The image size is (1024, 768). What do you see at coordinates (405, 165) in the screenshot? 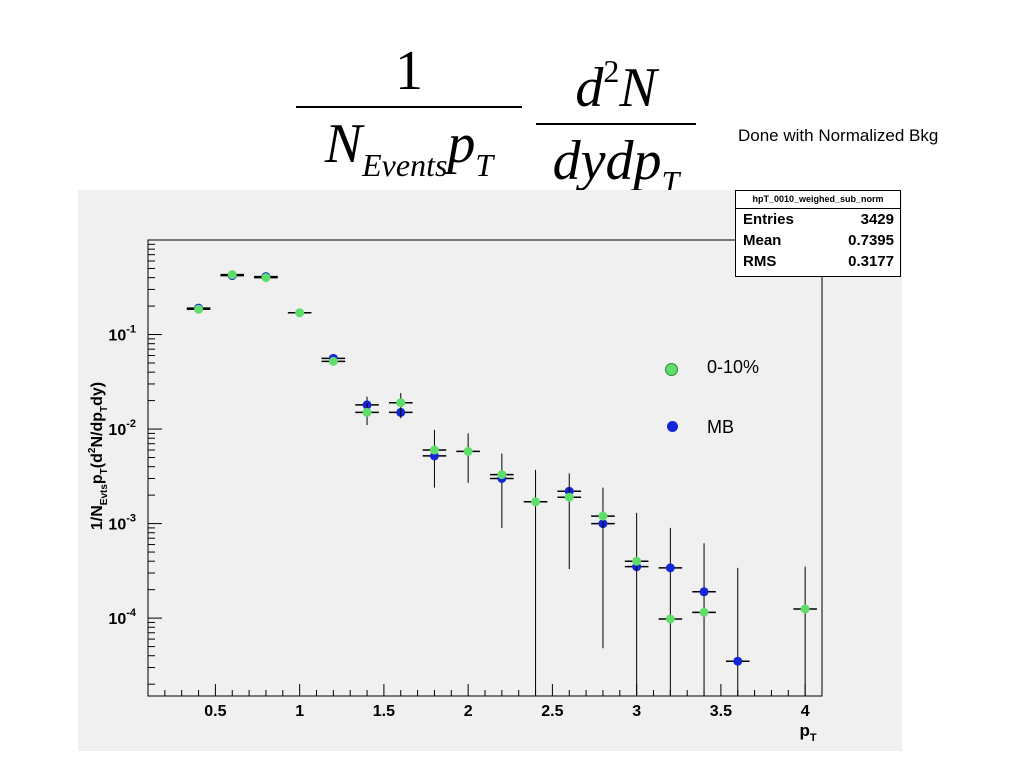
I see `den-subscript: Events` at bounding box center [405, 165].